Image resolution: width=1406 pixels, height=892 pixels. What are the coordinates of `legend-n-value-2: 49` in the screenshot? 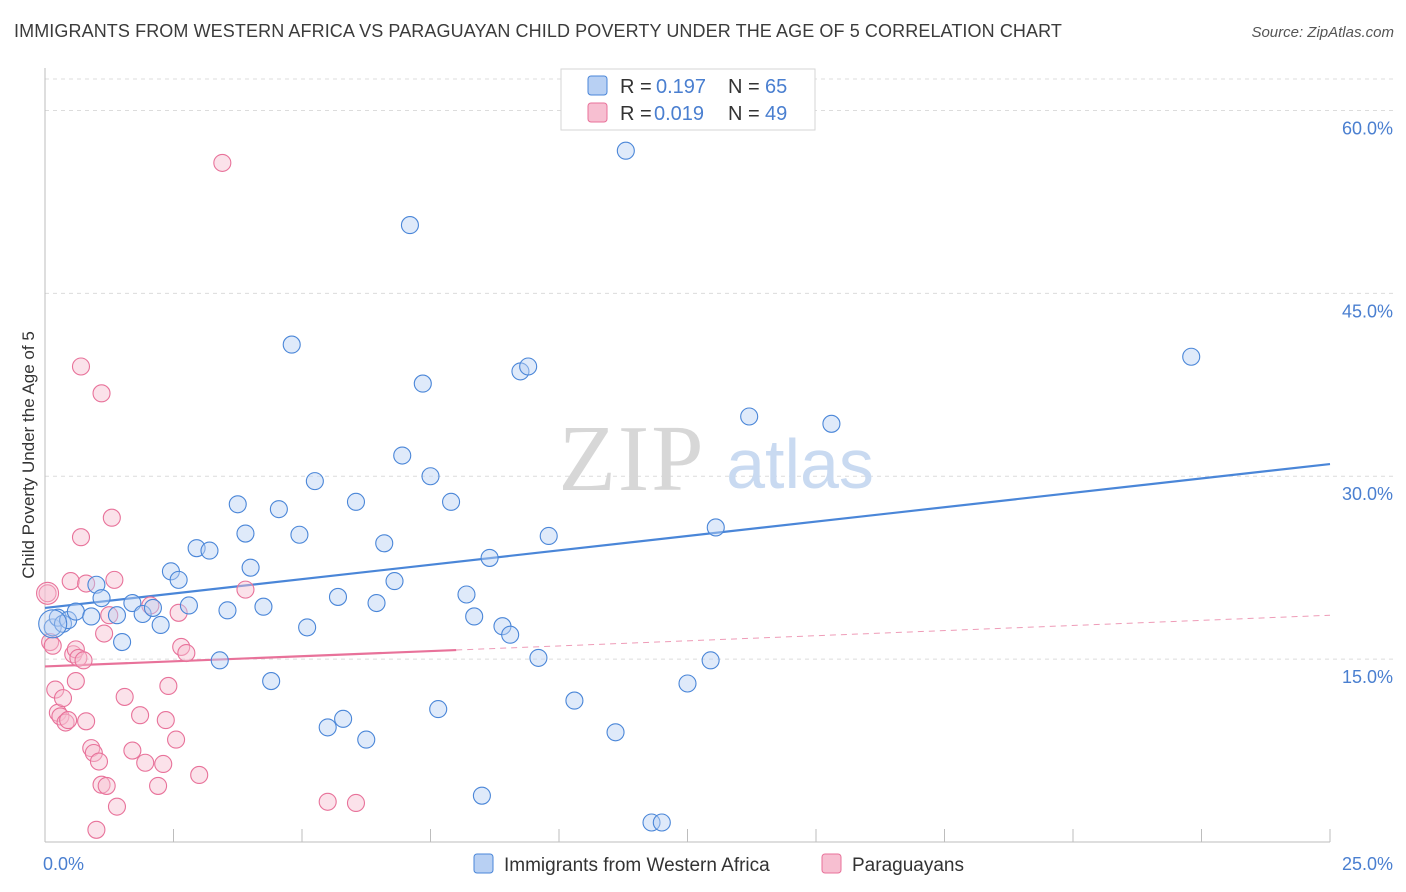 It's located at (776, 114).